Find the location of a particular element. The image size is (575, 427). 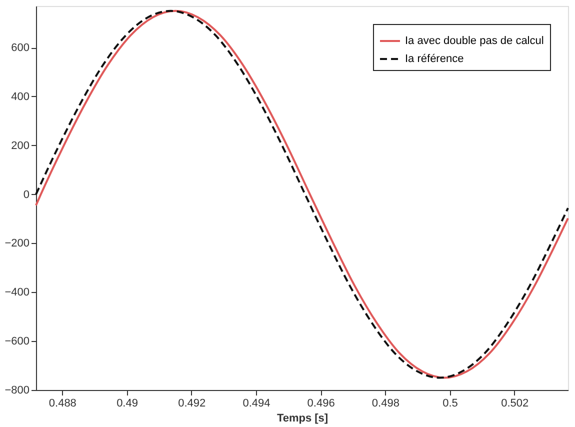

y-tick-label: −200 is located at coordinates (17, 244).